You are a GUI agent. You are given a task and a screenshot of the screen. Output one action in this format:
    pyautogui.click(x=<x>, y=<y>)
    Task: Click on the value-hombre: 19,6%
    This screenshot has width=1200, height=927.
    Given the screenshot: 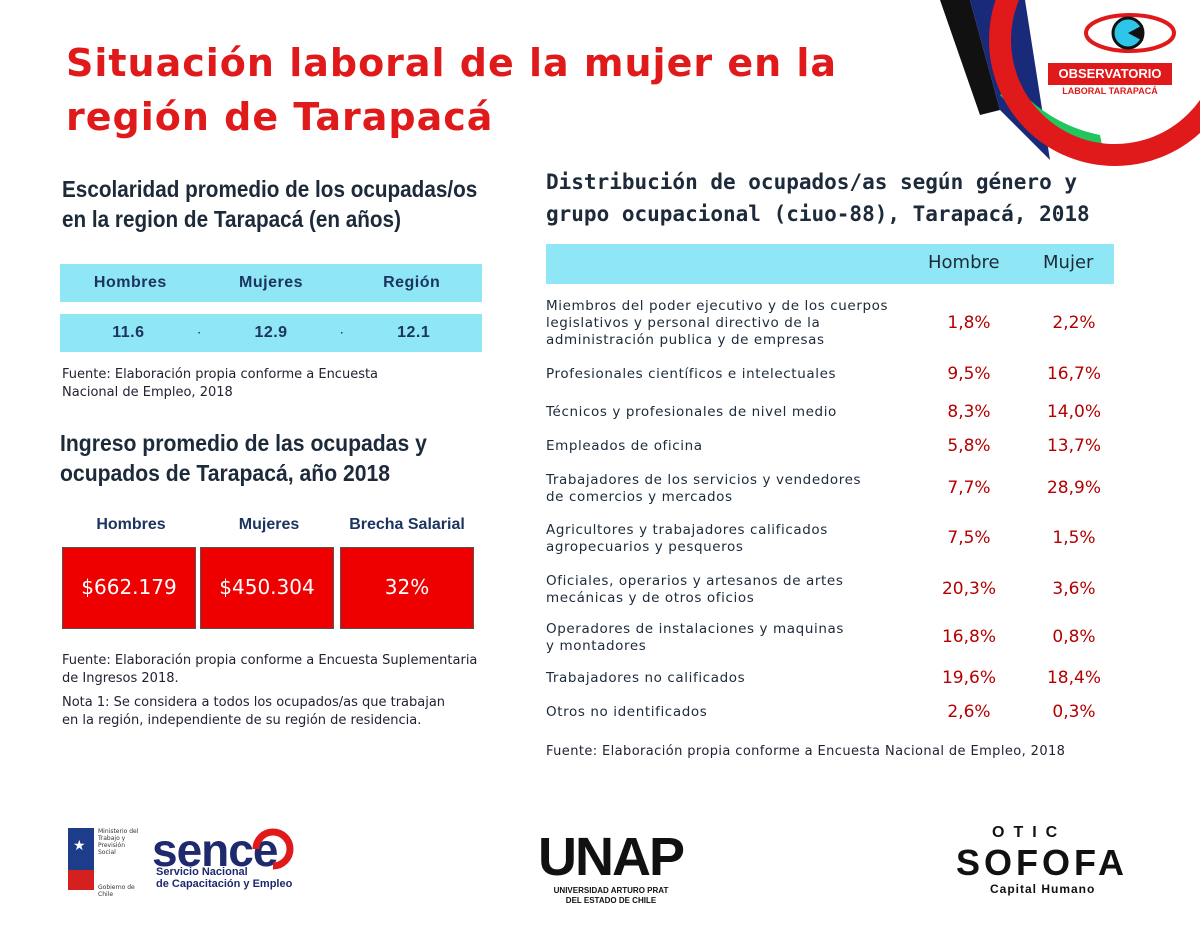 What is the action you would take?
    pyautogui.click(x=968, y=677)
    